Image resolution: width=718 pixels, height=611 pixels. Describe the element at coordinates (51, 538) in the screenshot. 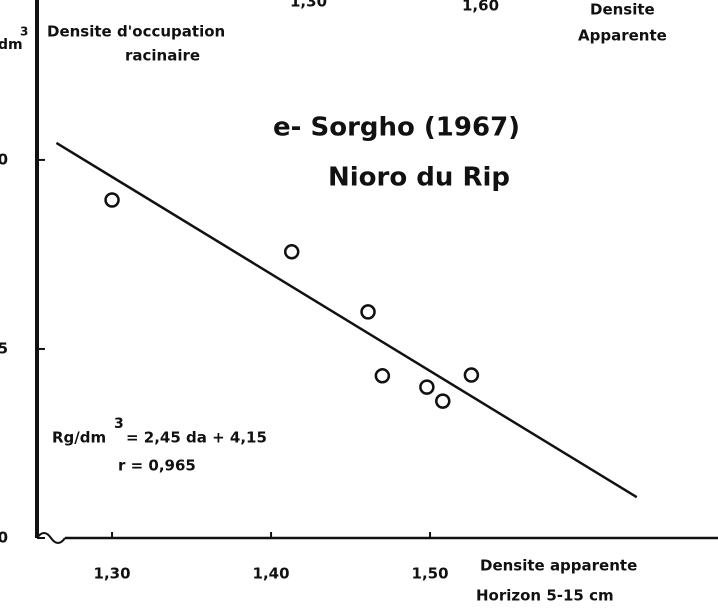

I see `axis-break` at that location.